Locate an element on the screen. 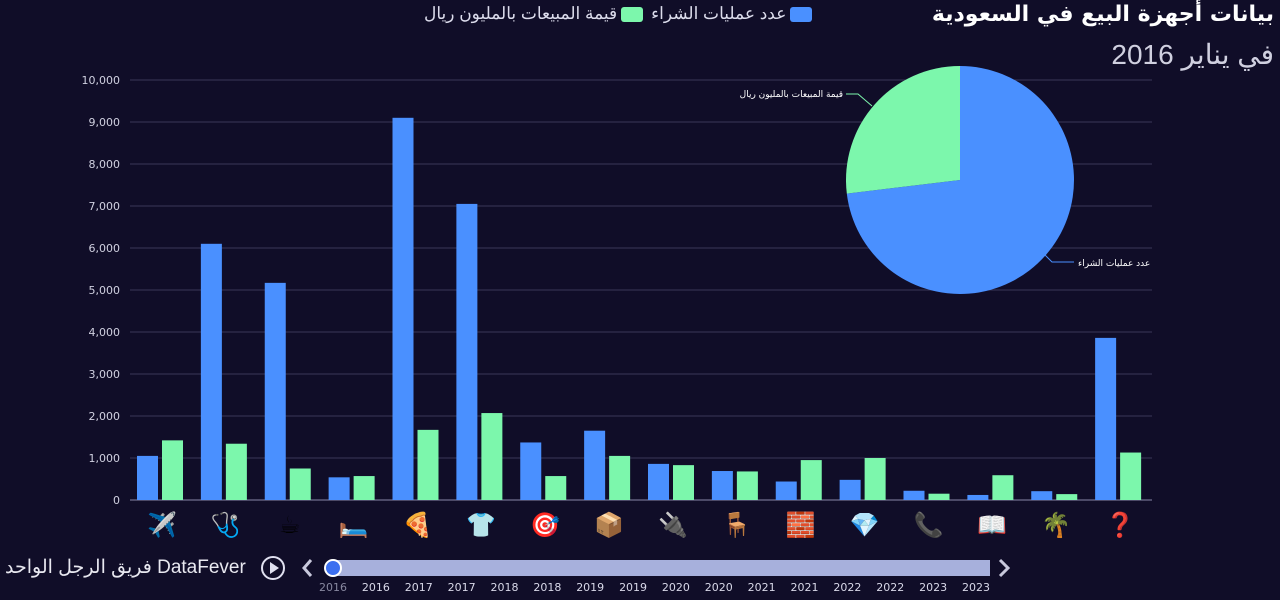 This screenshot has width=1280, height=600. legend-item-purchases: عدد عمليات الشراء is located at coordinates (732, 14).